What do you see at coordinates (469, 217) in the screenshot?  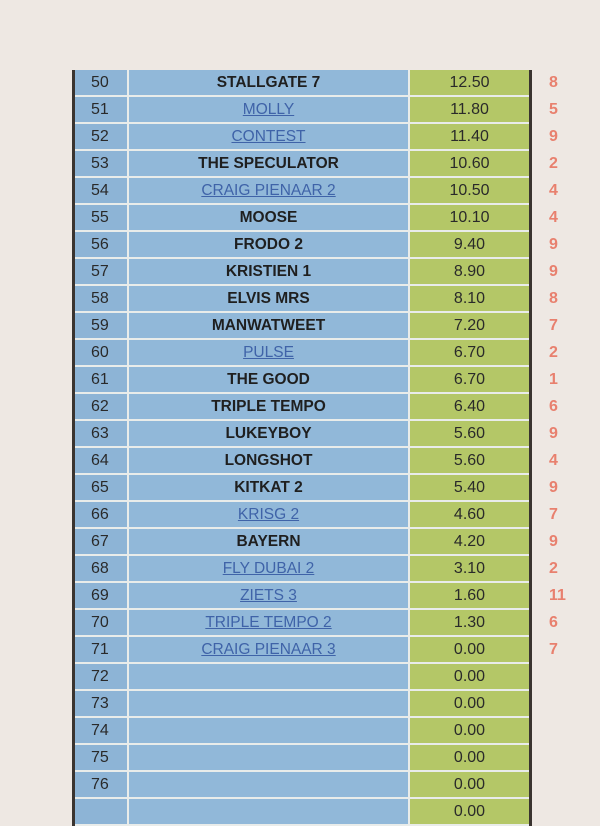 I see `score-value: 10.10` at bounding box center [469, 217].